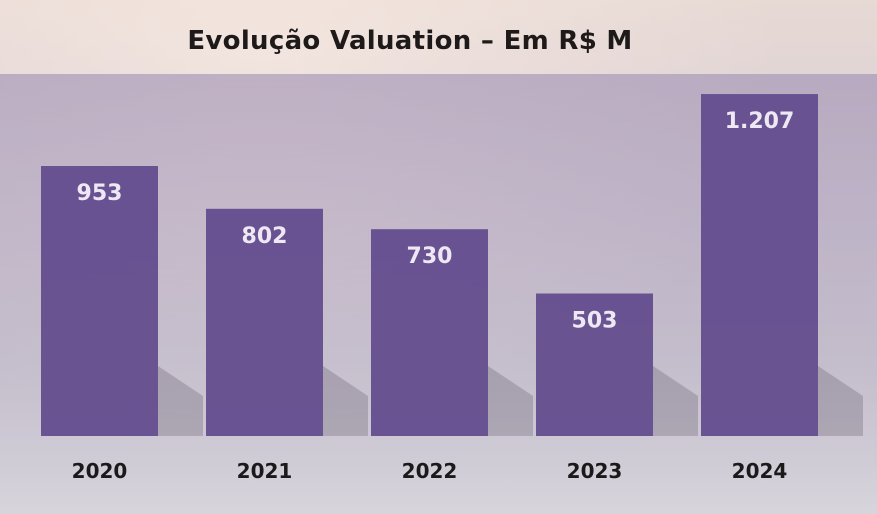 The height and width of the screenshot is (514, 877). What do you see at coordinates (594, 364) in the screenshot?
I see `bar-2023` at bounding box center [594, 364].